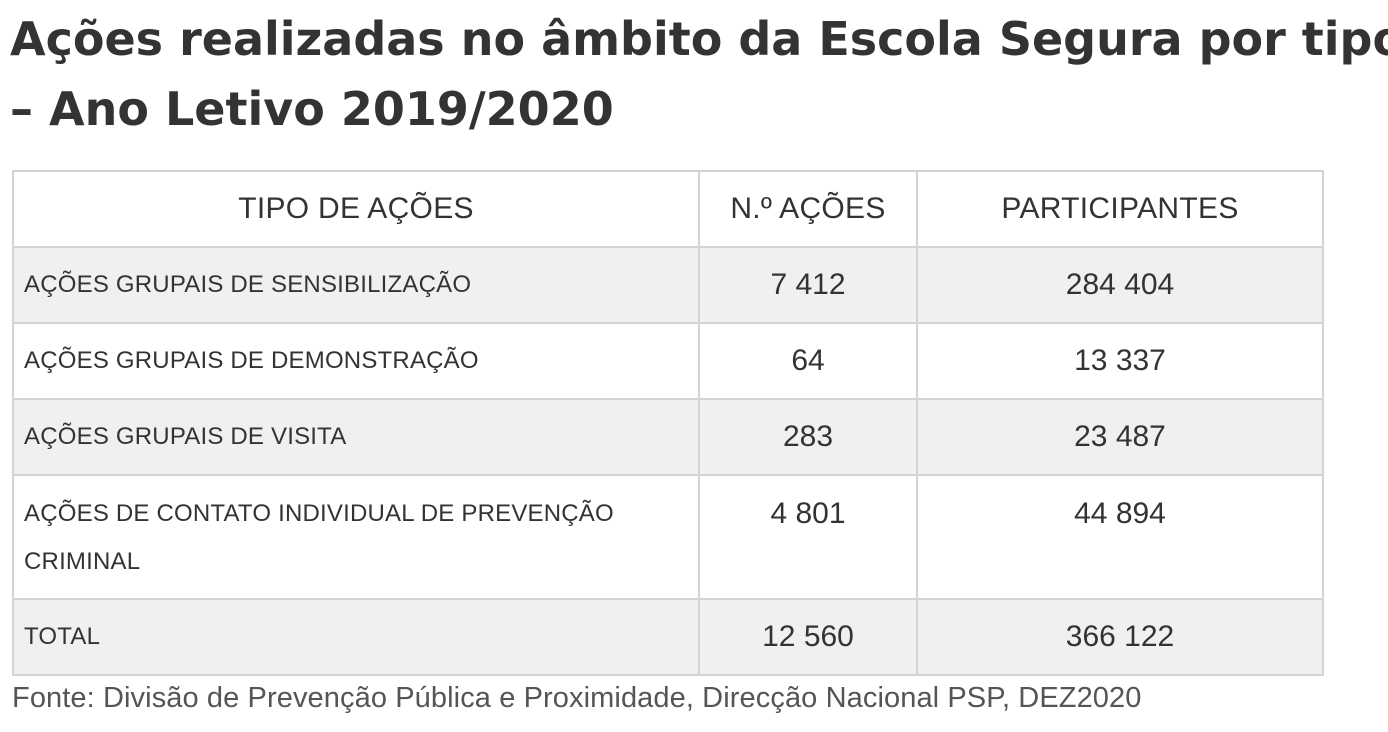 This screenshot has height=732, width=1388. I want to click on header-tipo-de-acoes: TIPO DE AÇÕES, so click(356, 209).